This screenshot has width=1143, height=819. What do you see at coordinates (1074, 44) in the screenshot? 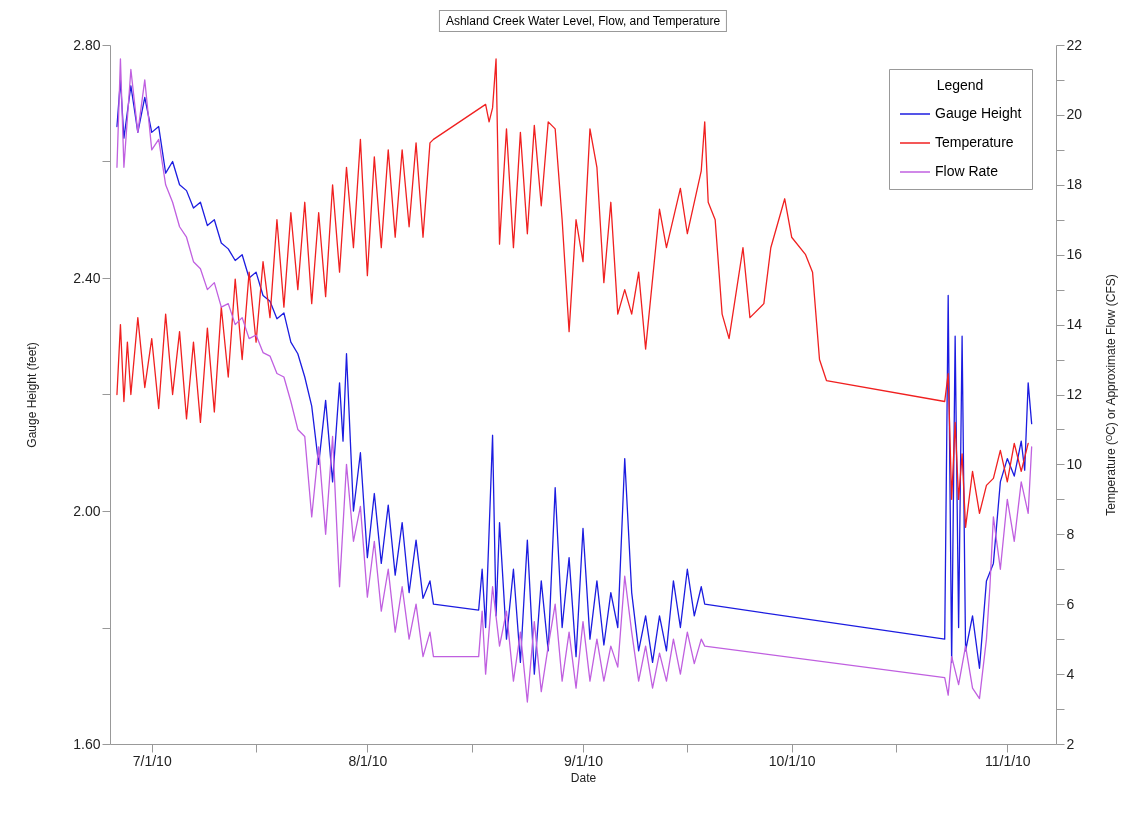
I see `y2-tick-label: 22` at bounding box center [1074, 44].